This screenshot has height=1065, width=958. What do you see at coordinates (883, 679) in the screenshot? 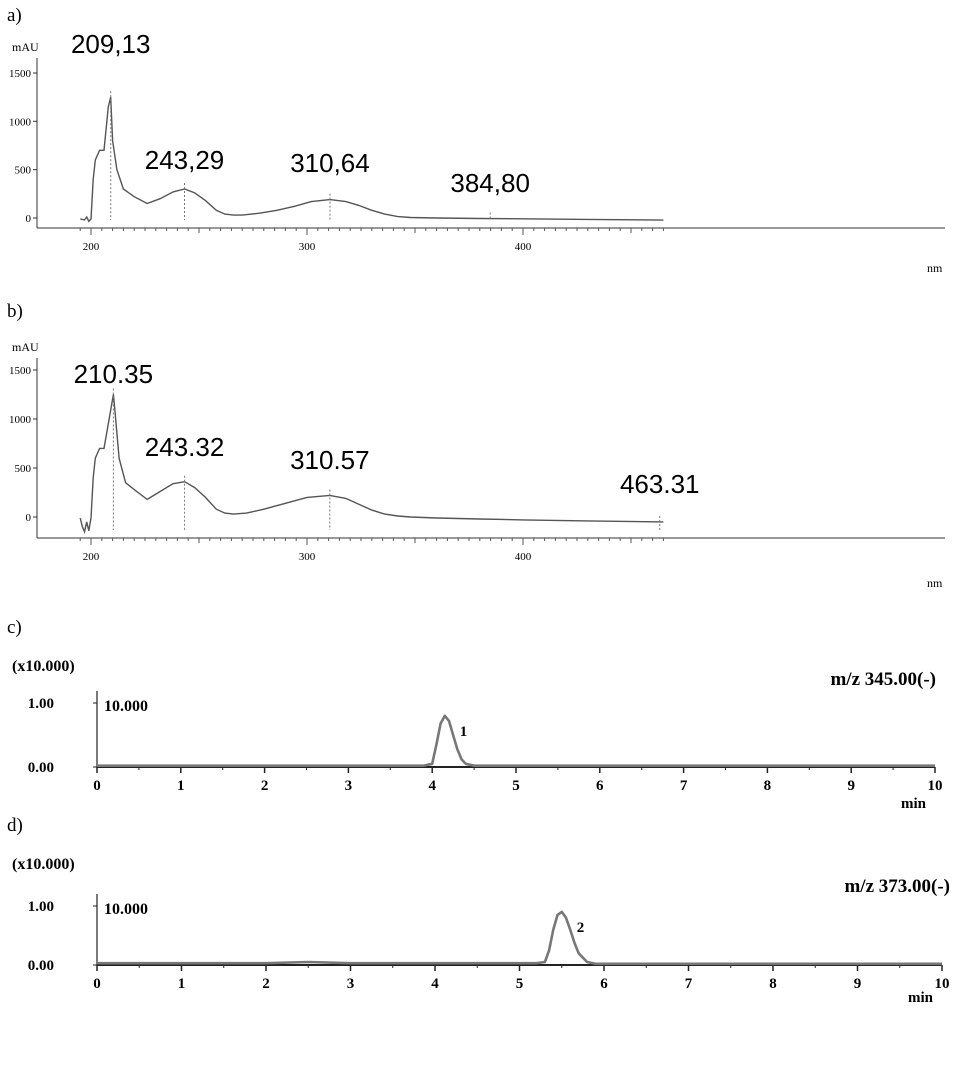
I see `mz-label-c: m/z 345.00(-)` at bounding box center [883, 679].